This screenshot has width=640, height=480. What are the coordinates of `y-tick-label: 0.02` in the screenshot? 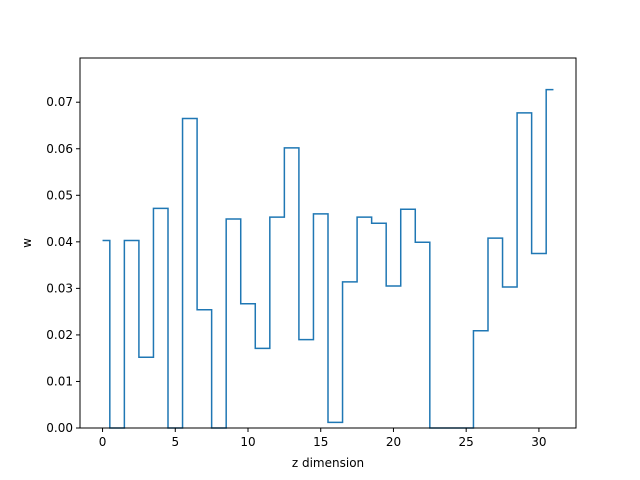 It's located at (59, 335).